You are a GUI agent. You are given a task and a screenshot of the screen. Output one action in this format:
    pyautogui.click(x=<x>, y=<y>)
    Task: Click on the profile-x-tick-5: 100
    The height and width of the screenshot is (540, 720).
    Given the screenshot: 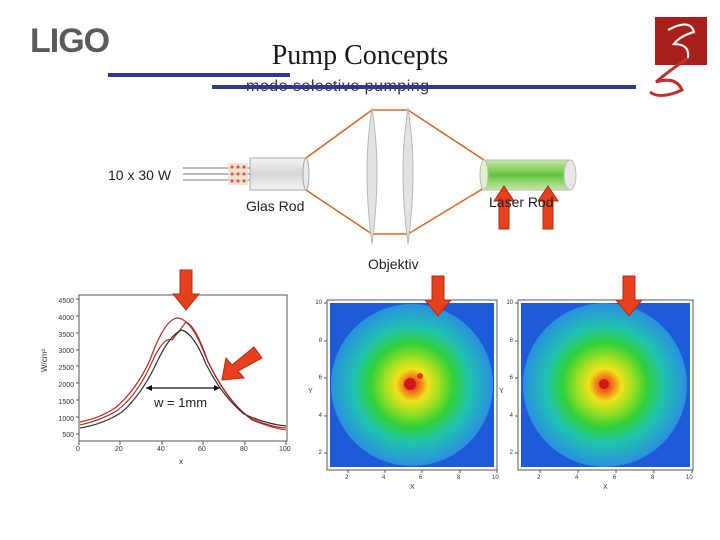 What is the action you would take?
    pyautogui.click(x=285, y=449)
    